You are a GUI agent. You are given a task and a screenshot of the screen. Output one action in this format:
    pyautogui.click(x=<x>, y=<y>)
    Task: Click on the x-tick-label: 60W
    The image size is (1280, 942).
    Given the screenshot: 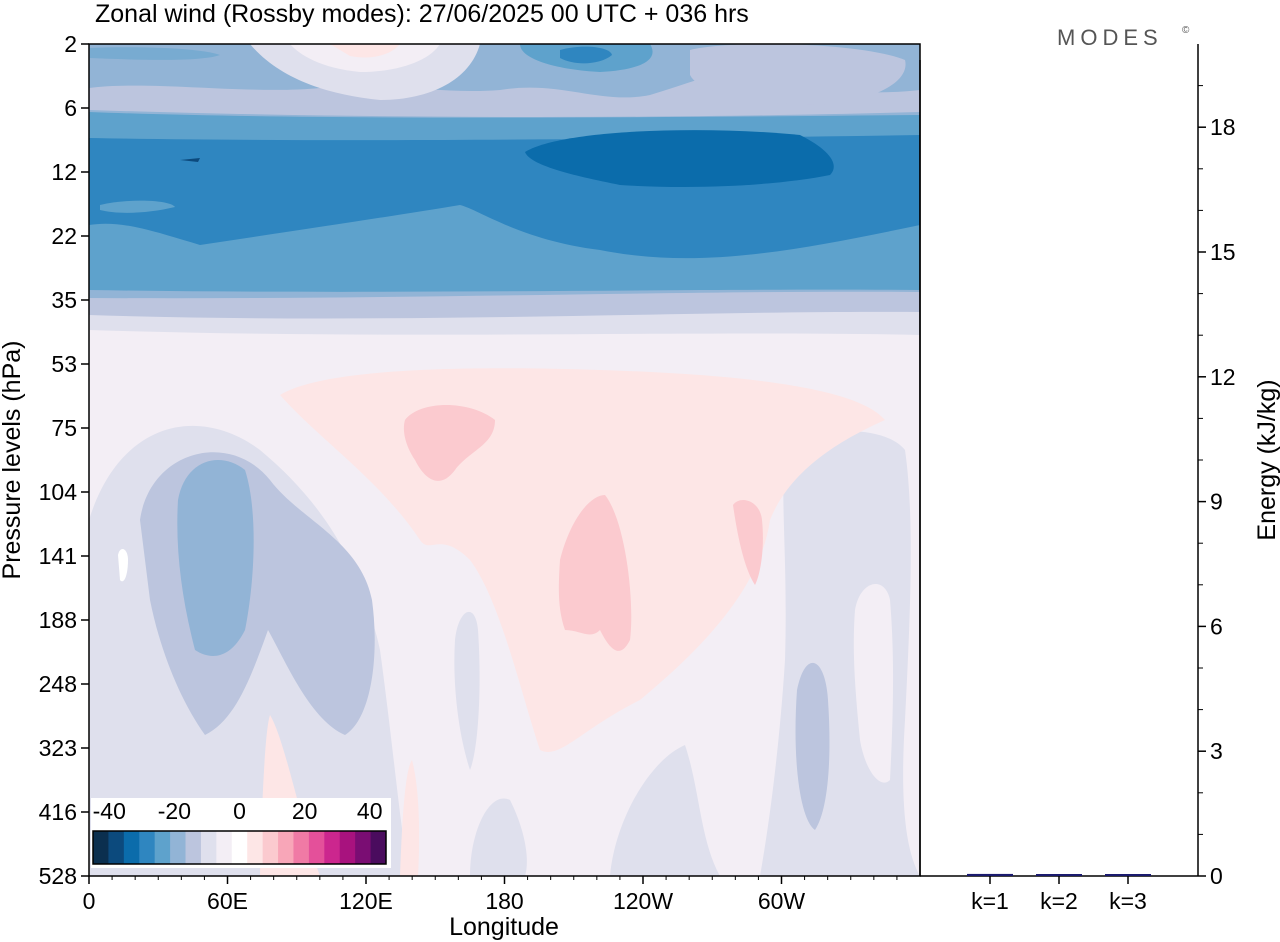 What is the action you would take?
    pyautogui.click(x=782, y=901)
    